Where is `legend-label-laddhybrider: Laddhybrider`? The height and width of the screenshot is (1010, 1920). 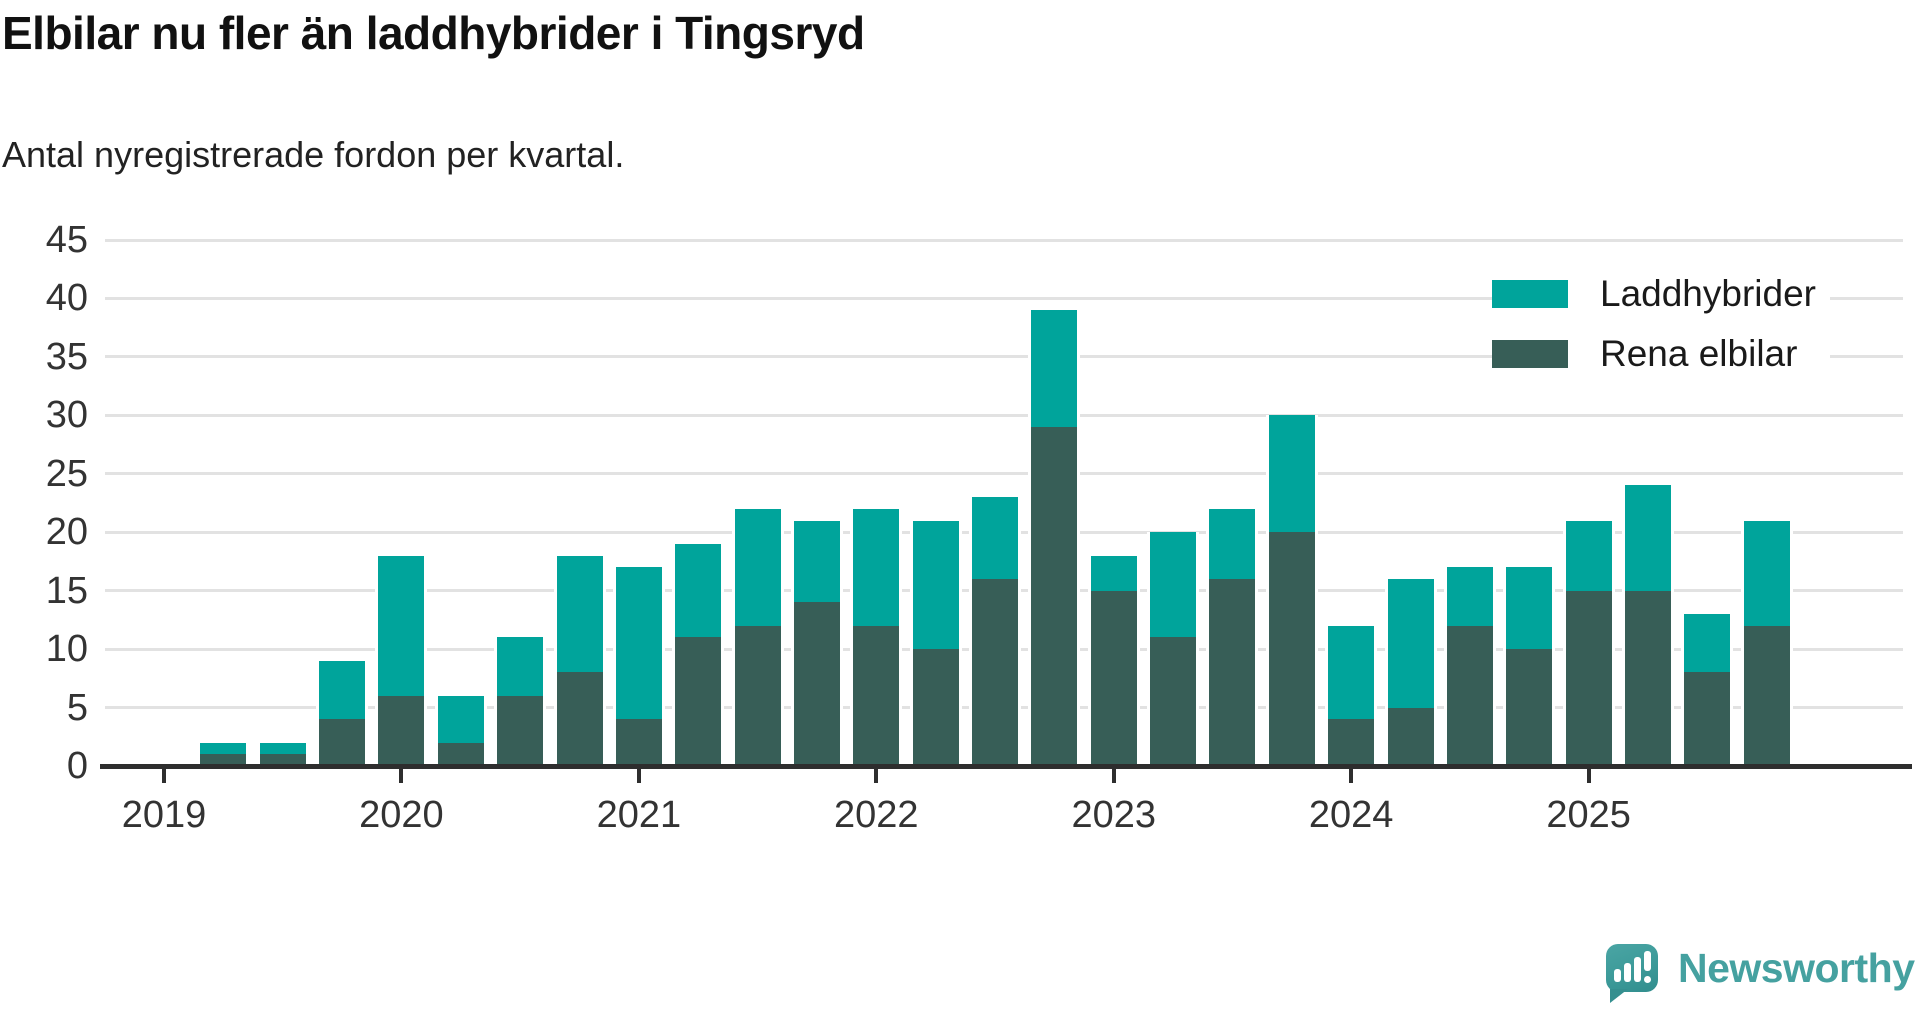
legend-label-laddhybrider: Laddhybrider is located at coordinates (1708, 293).